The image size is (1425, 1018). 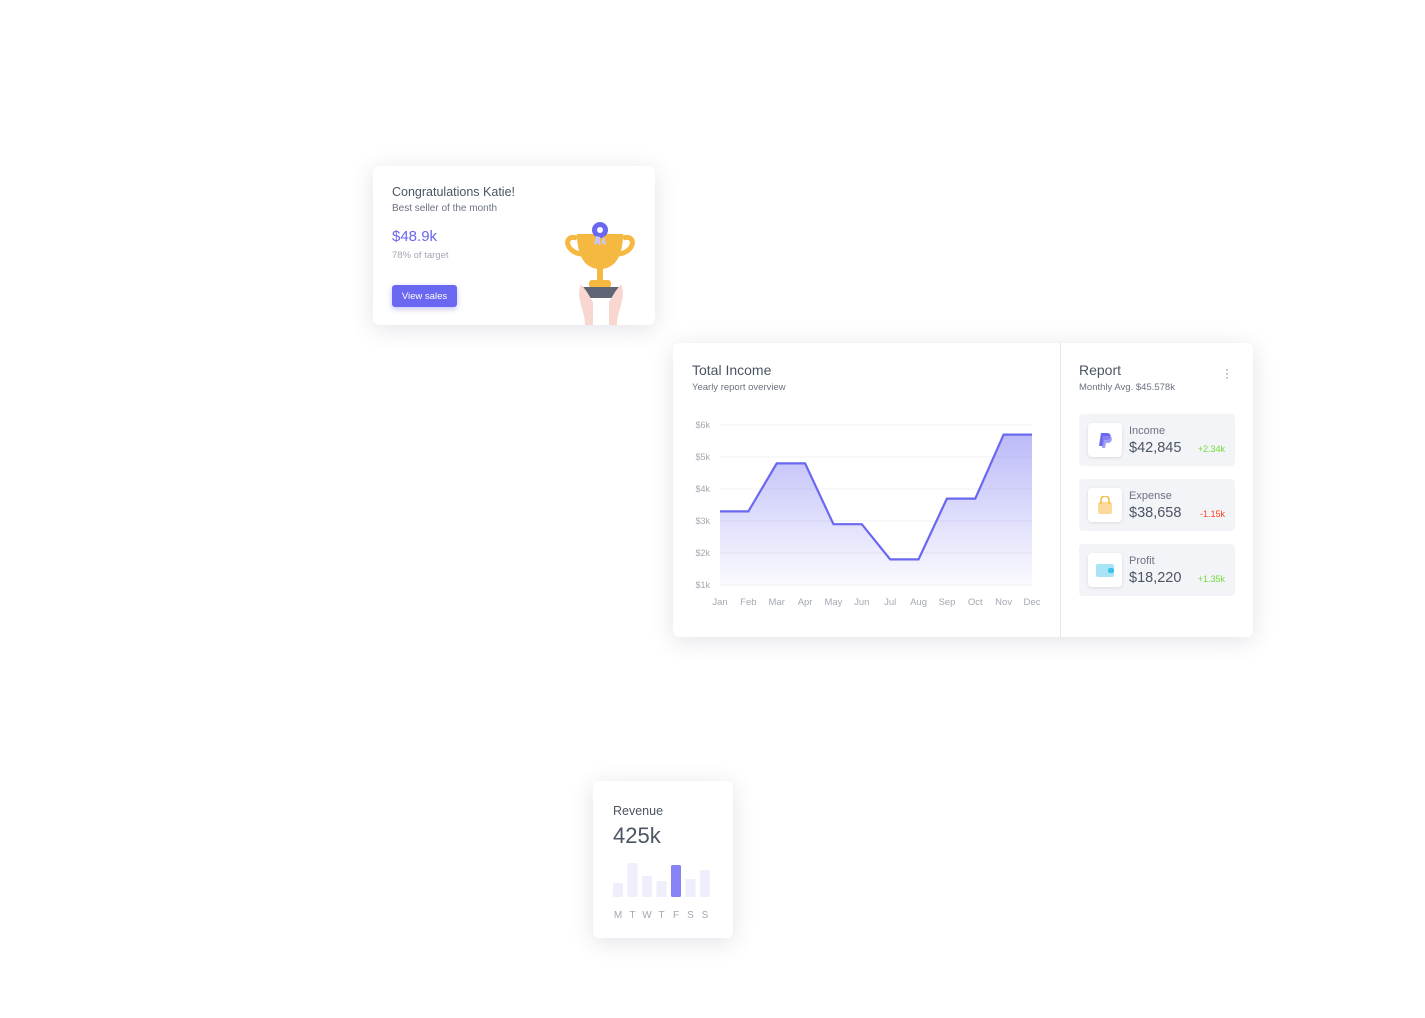 I want to click on more-options-icon: · · ·, so click(x=1227, y=373).